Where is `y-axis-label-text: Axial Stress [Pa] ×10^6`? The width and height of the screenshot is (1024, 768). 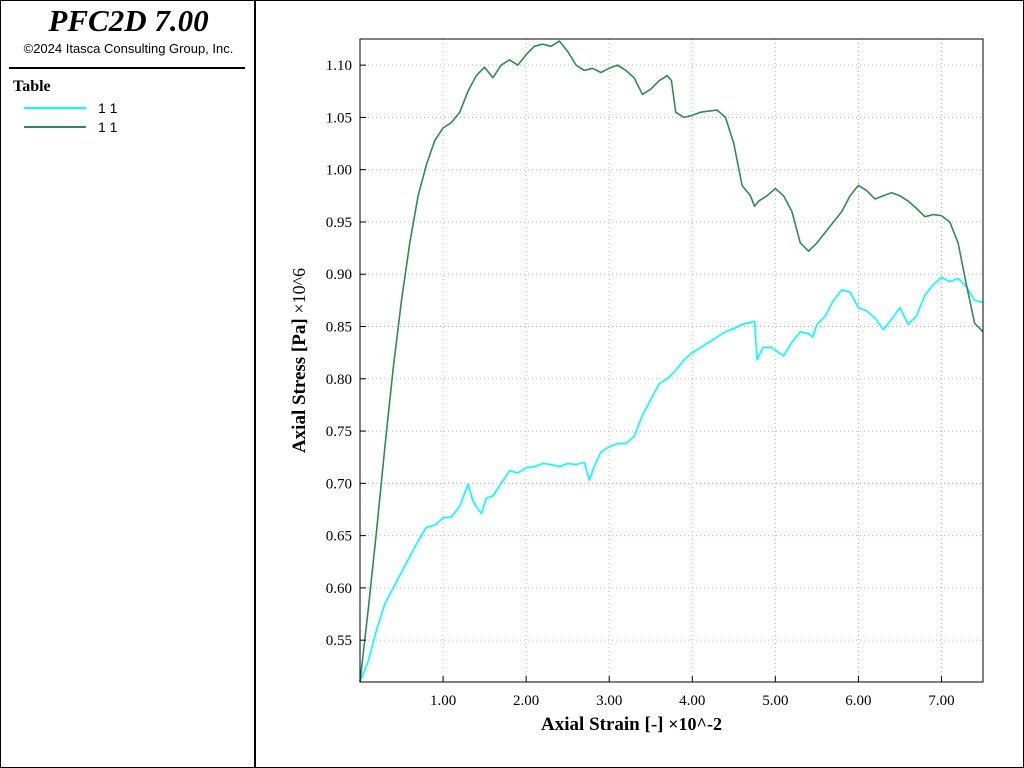 y-axis-label-text: Axial Stress [Pa] ×10^6 is located at coordinates (299, 360).